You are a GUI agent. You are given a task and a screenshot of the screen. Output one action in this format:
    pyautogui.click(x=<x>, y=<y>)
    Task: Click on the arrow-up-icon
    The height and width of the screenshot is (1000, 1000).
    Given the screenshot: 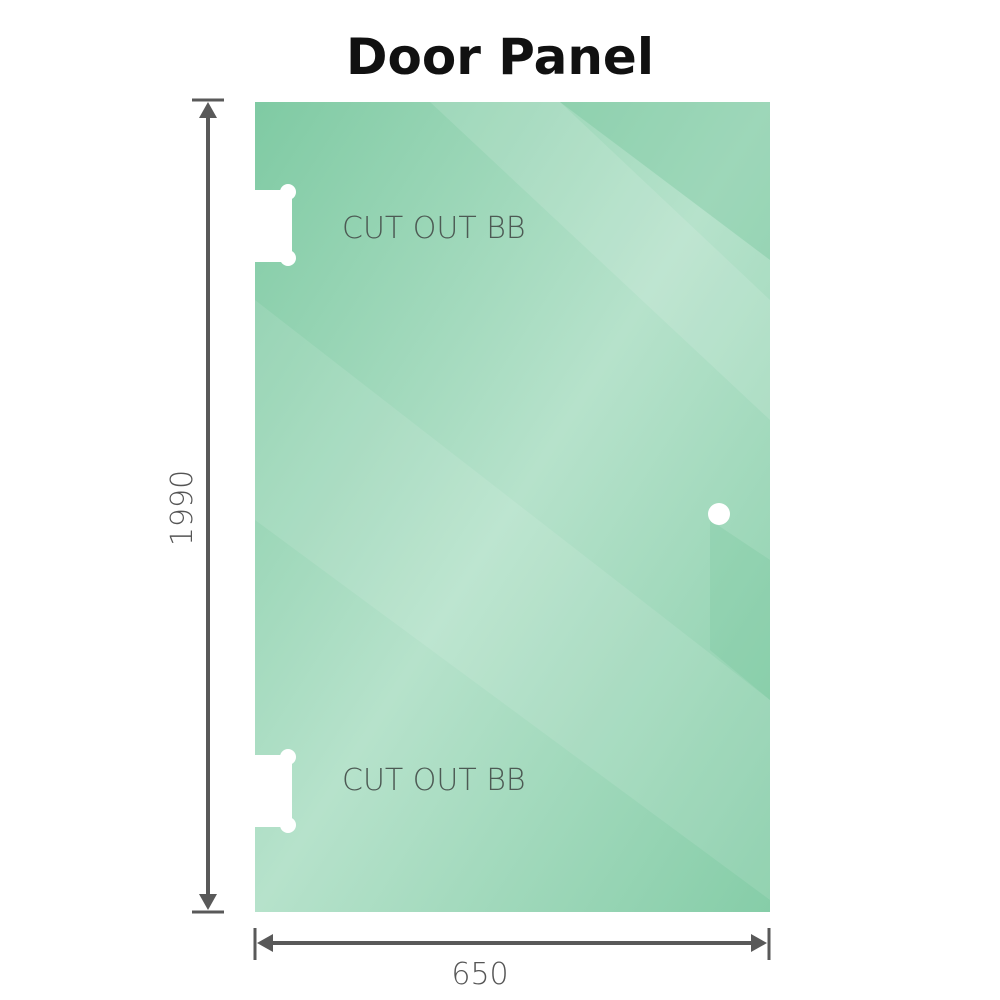 What is the action you would take?
    pyautogui.click(x=208, y=110)
    